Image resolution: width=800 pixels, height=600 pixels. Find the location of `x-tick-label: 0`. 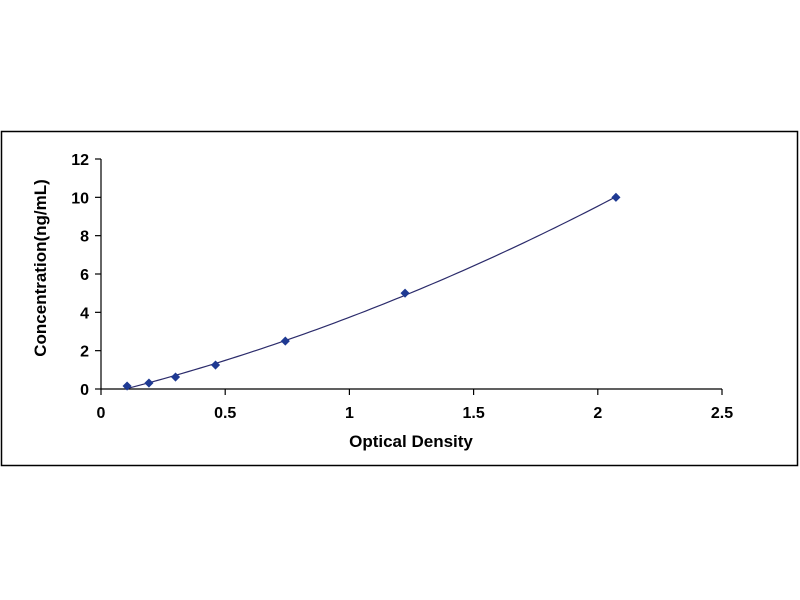

x-tick-label: 0 is located at coordinates (101, 413).